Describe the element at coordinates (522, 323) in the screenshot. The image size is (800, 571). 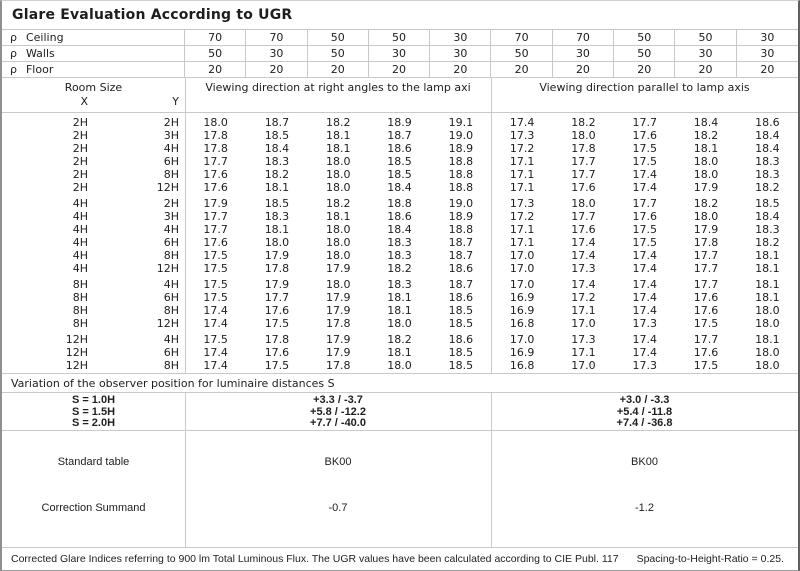
I see `ugr-value: 16.8` at that location.